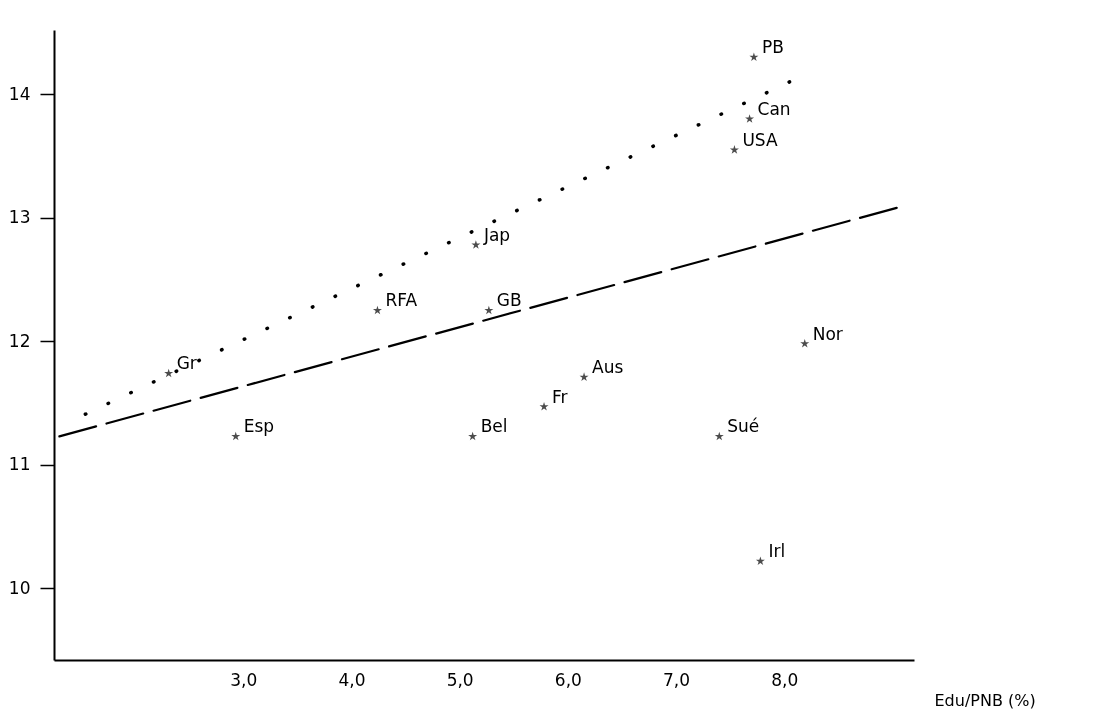 The height and width of the screenshot is (722, 1109). I want to click on annotation: Esp, so click(259, 426).